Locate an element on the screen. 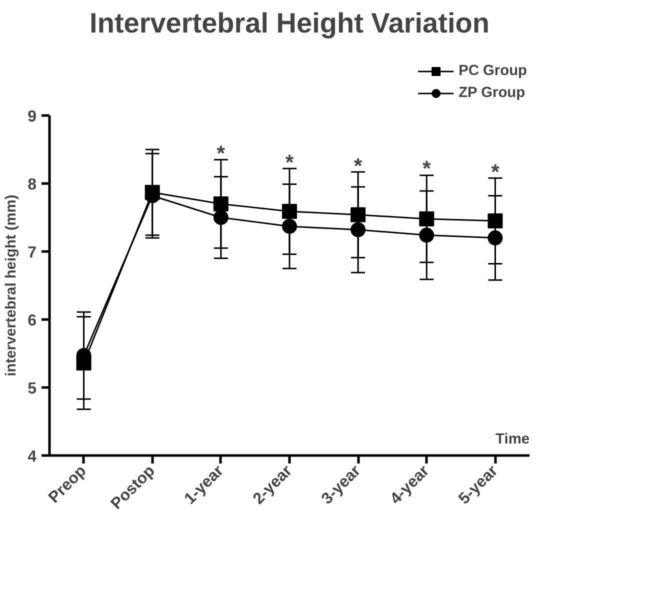  chart-title: Intervertebral Height Variation is located at coordinates (290, 23).